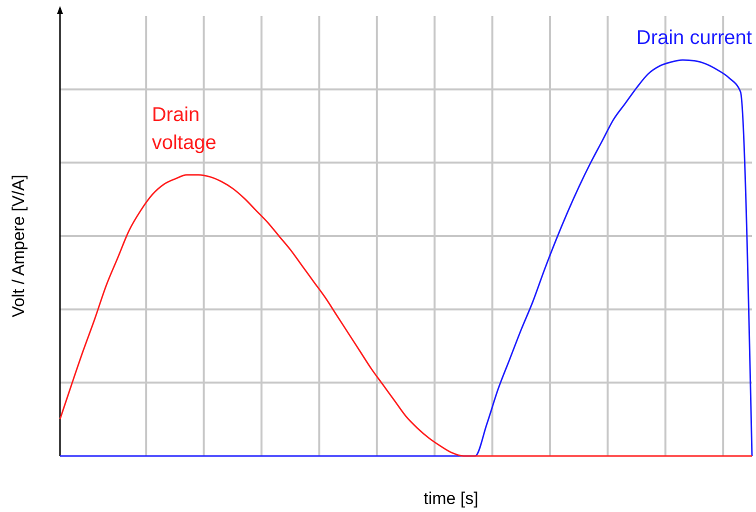  I want to click on y-axis-title: Volt / Ampere [V/A], so click(18, 246).